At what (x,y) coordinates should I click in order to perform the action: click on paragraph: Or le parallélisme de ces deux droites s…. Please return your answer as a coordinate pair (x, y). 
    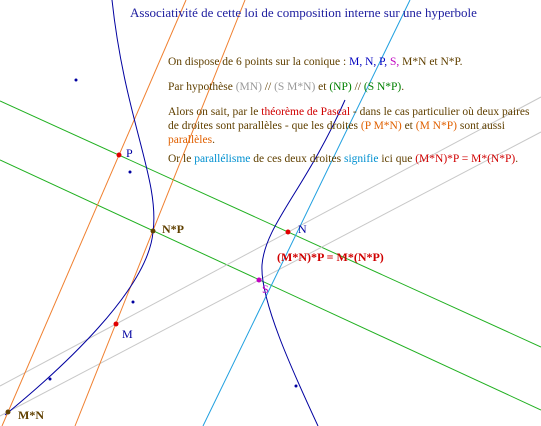
    Looking at the image, I should click on (352, 159).